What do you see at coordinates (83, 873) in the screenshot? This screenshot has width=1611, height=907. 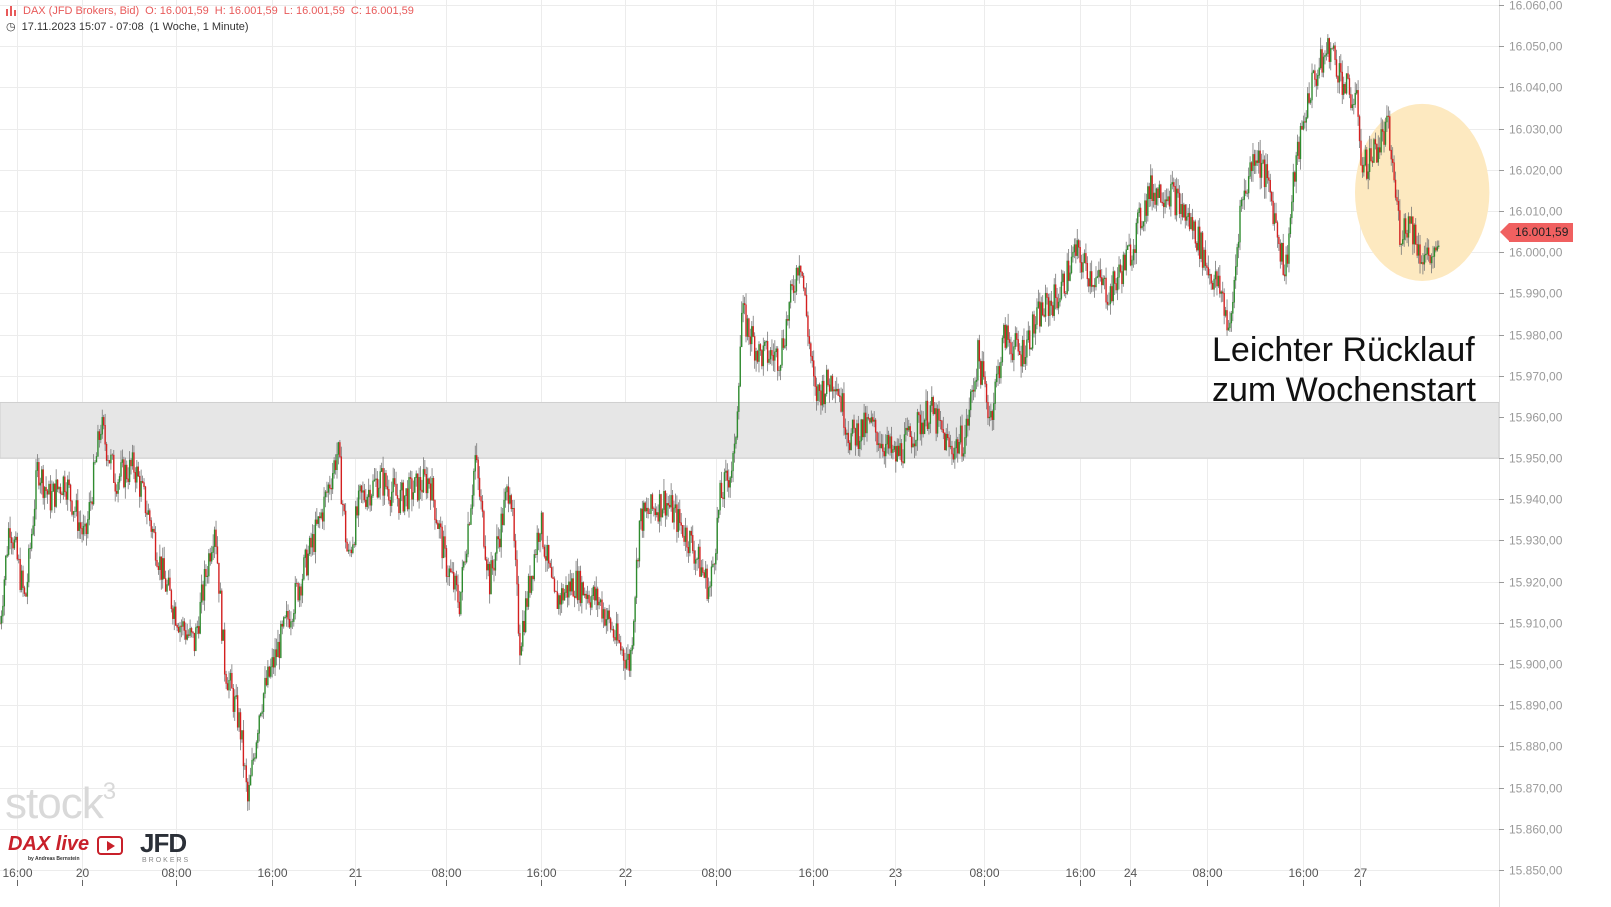 I see `x-tick-label: 20` at bounding box center [83, 873].